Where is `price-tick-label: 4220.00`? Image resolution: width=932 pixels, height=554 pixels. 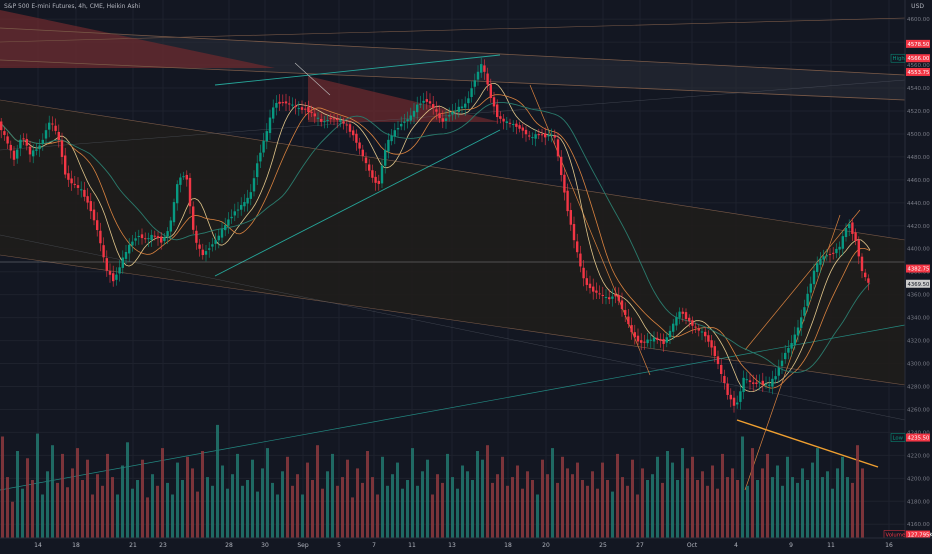
price-tick-label: 4220.00 is located at coordinates (918, 456).